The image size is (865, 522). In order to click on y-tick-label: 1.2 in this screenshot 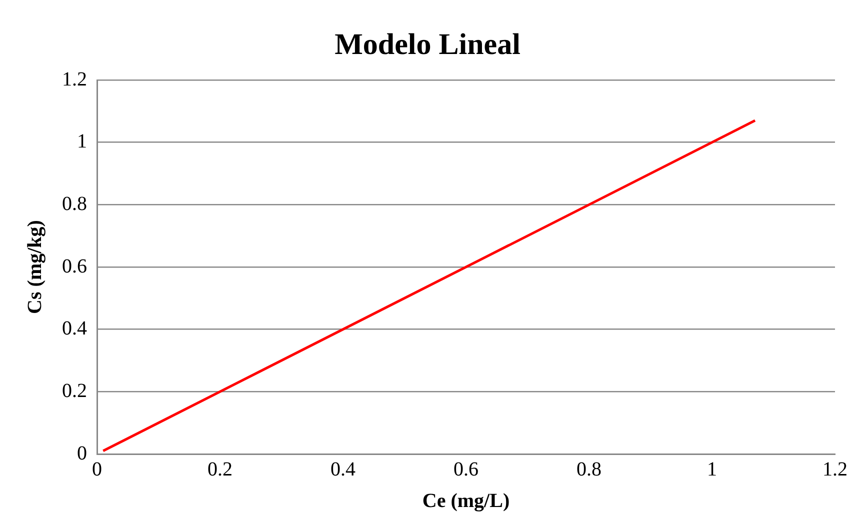, I will do `click(74, 79)`.